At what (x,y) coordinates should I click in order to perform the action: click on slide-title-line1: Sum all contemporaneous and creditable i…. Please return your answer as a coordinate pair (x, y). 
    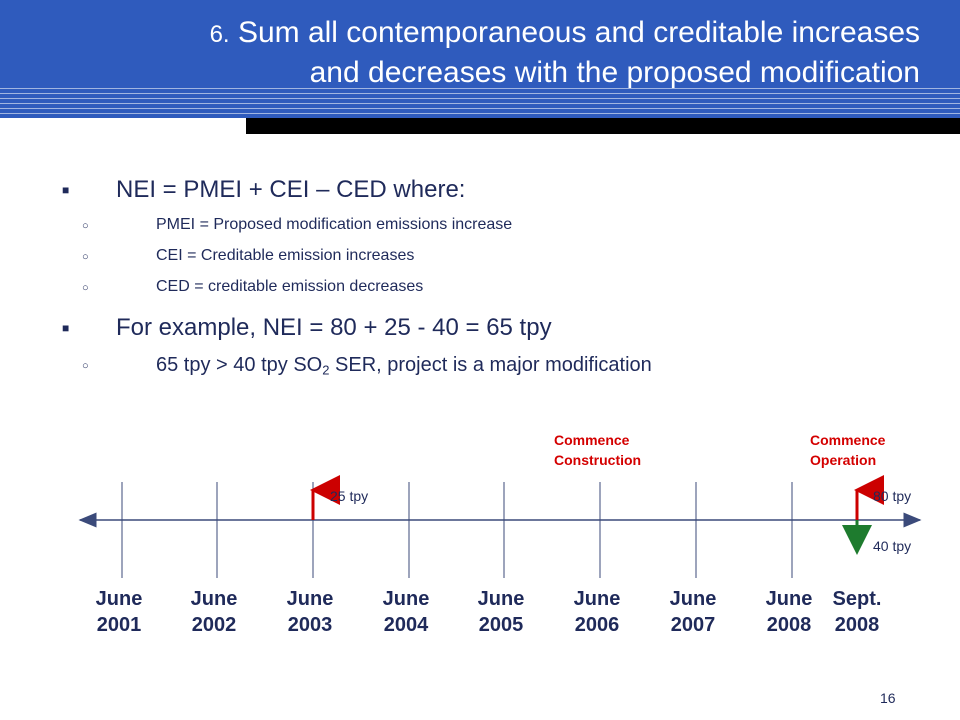
    Looking at the image, I should click on (578, 32).